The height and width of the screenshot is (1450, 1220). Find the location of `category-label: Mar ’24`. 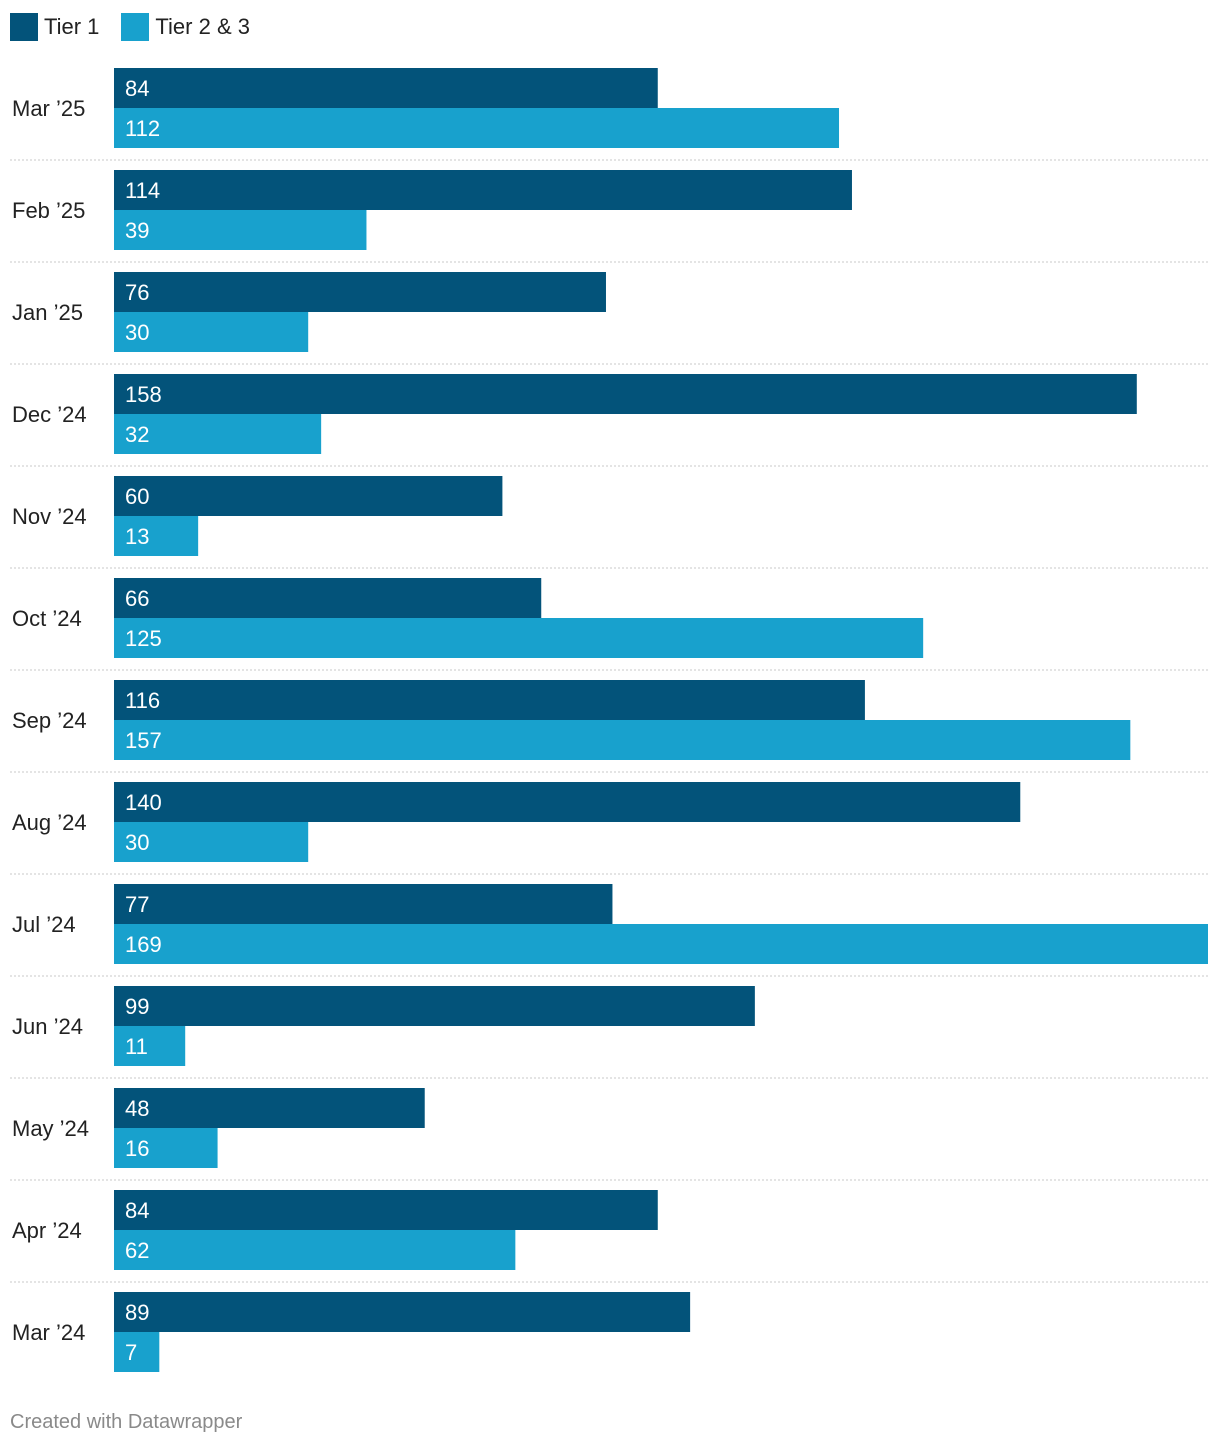

category-label: Mar ’24 is located at coordinates (48, 1332).